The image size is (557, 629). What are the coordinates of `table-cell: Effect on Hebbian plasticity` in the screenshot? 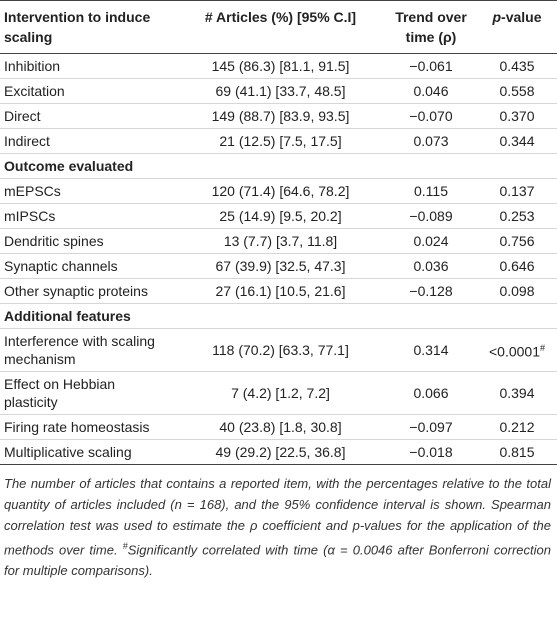 It's located at (89, 393).